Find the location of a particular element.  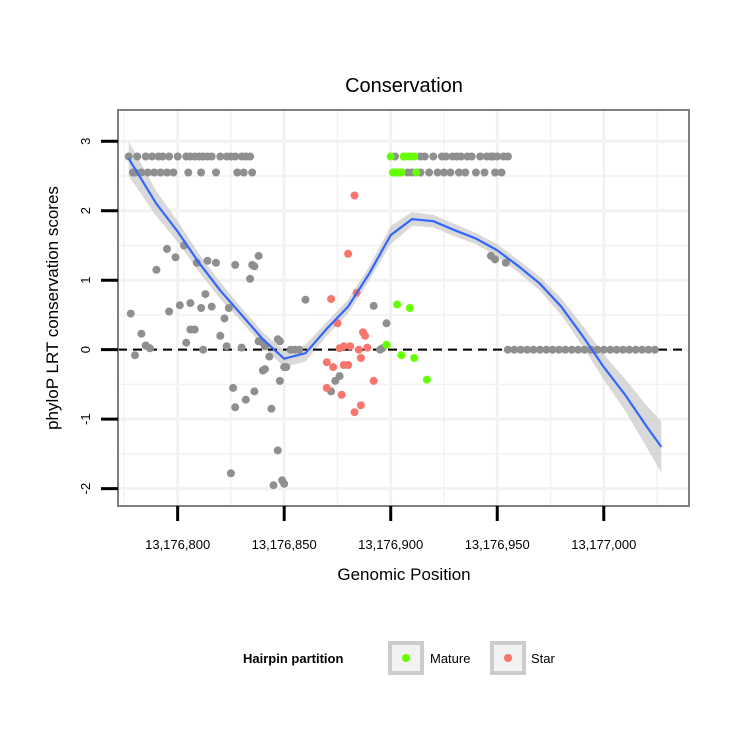

x-tick-label: 13,176,950 is located at coordinates (497, 544).